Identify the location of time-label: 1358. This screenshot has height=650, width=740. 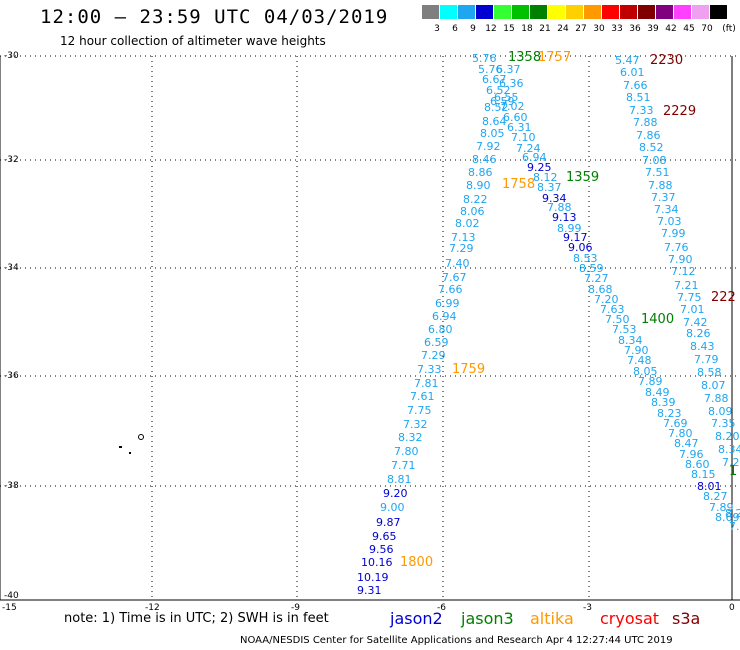
(525, 57).